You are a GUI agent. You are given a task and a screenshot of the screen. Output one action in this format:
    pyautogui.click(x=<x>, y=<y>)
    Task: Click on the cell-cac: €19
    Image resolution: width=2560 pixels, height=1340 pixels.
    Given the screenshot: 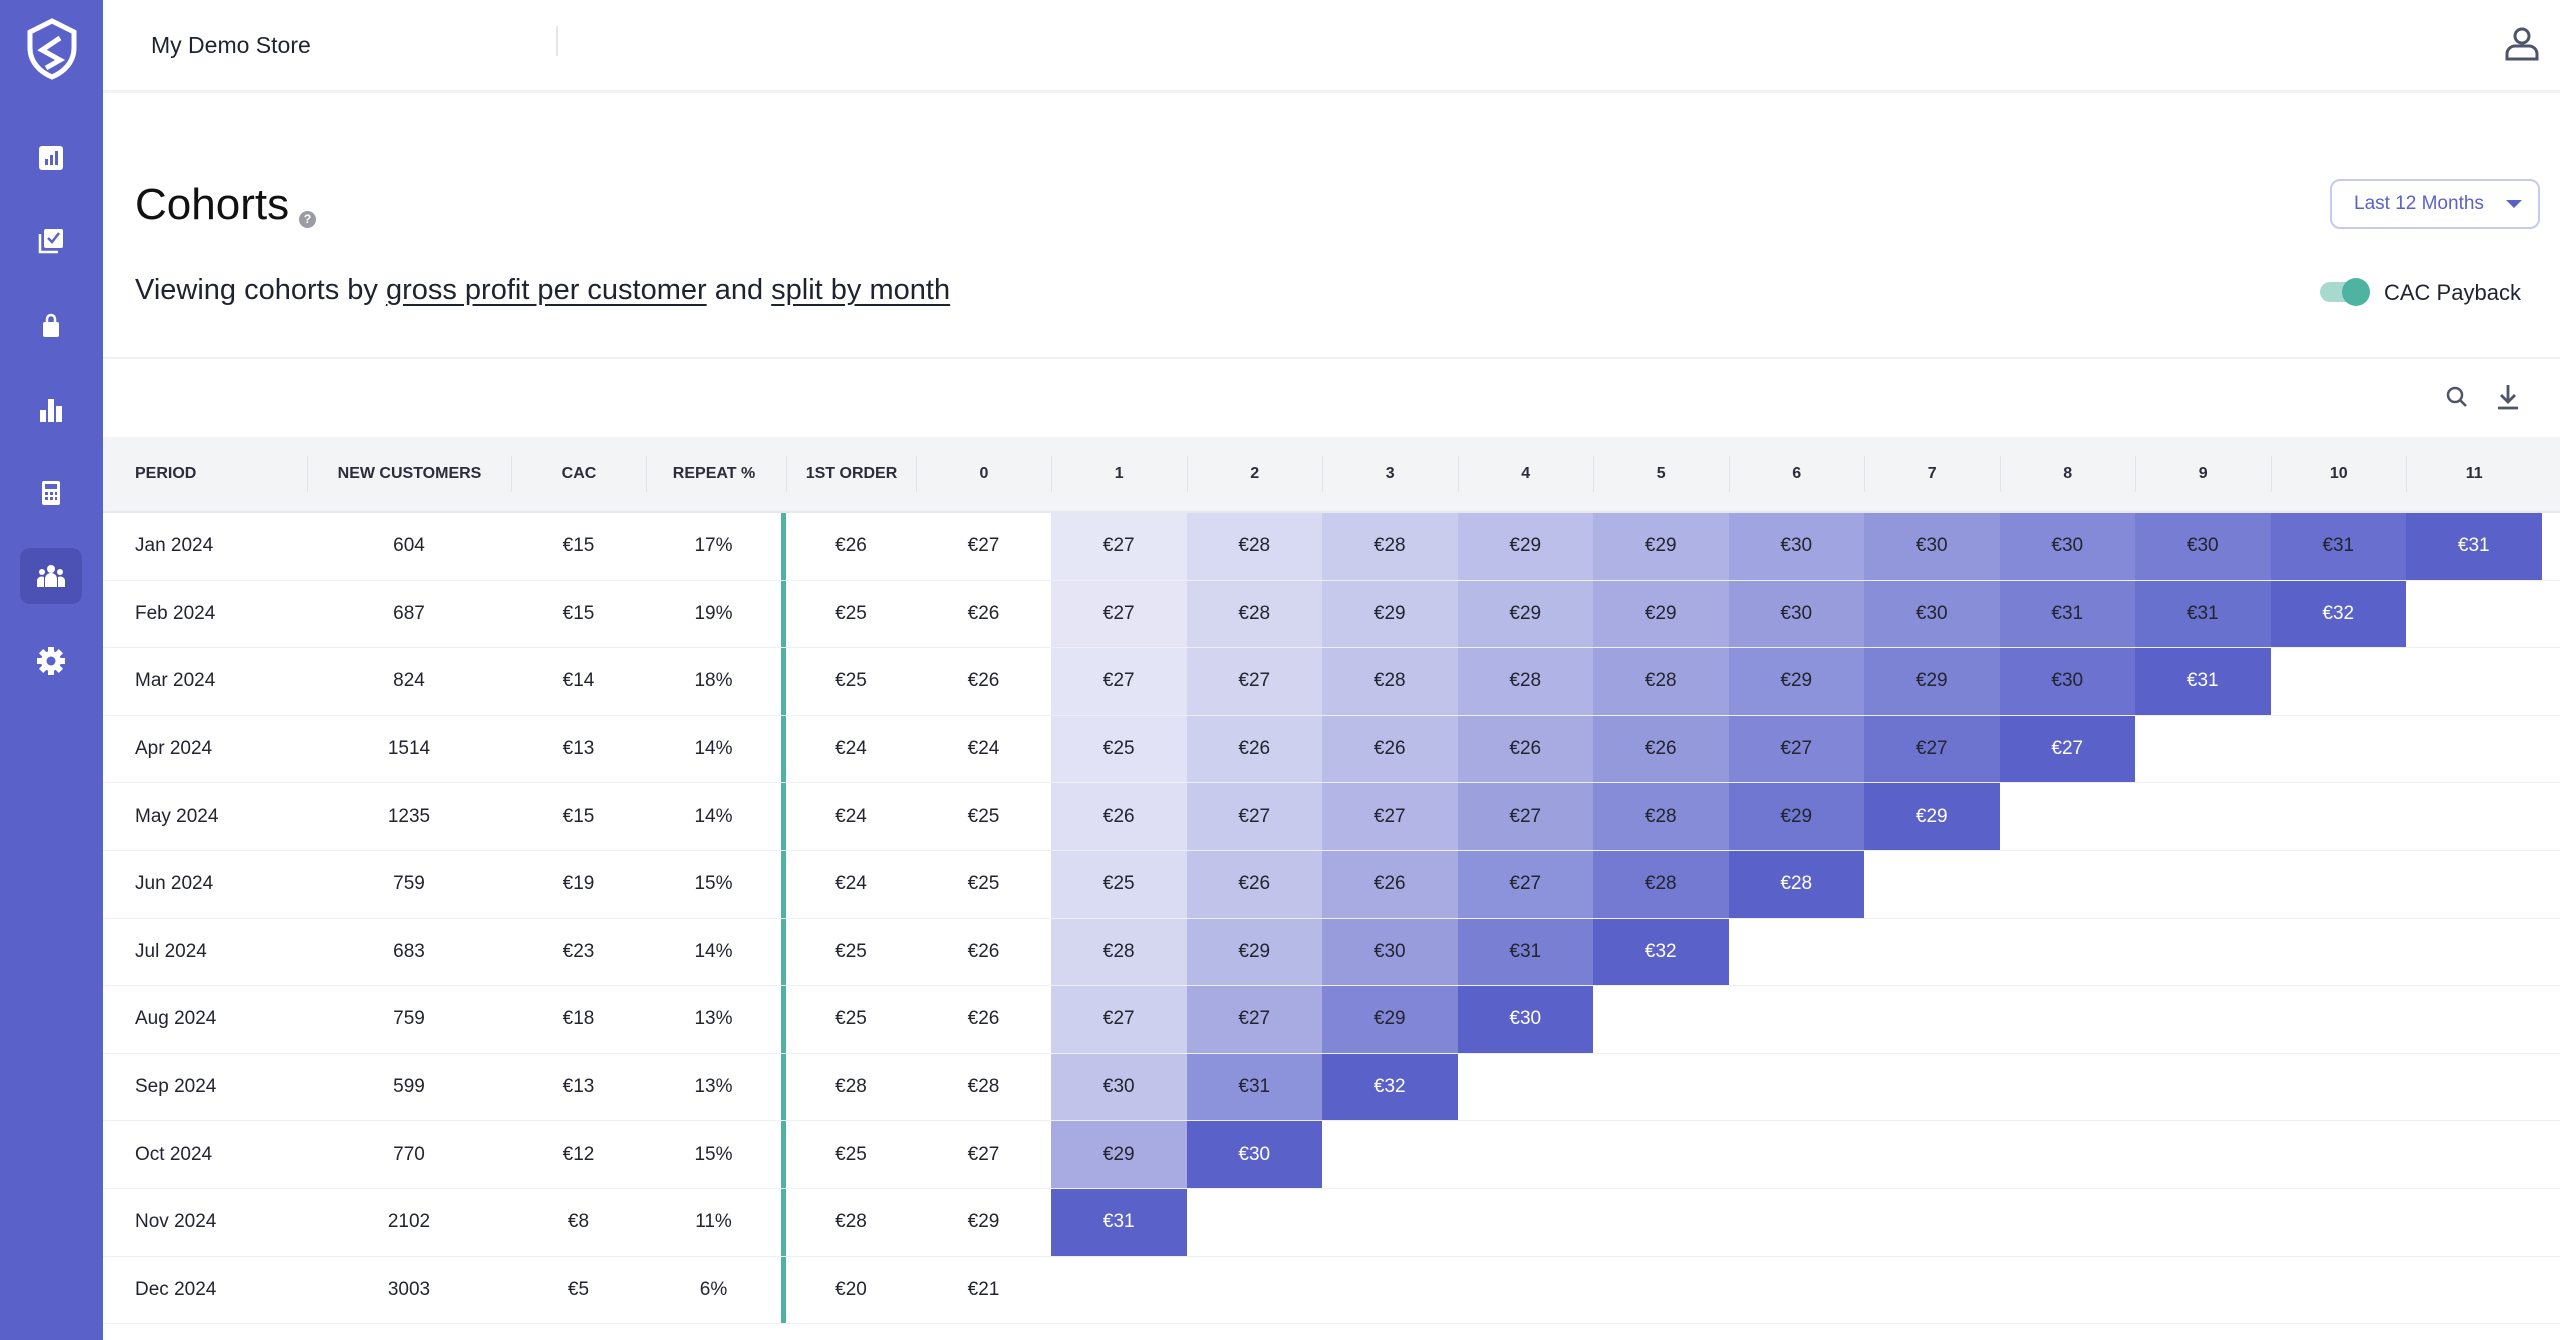 What is the action you would take?
    pyautogui.click(x=578, y=884)
    